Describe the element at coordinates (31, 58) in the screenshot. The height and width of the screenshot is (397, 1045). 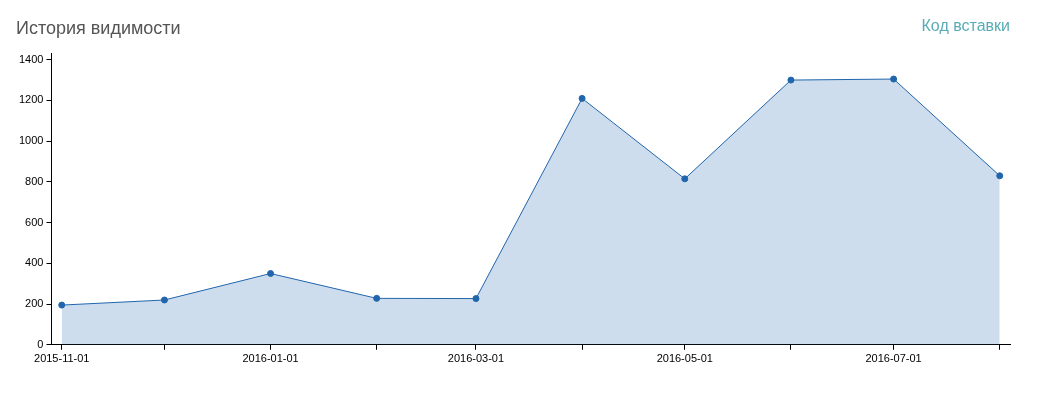
I see `y-tick-label: 1400` at that location.